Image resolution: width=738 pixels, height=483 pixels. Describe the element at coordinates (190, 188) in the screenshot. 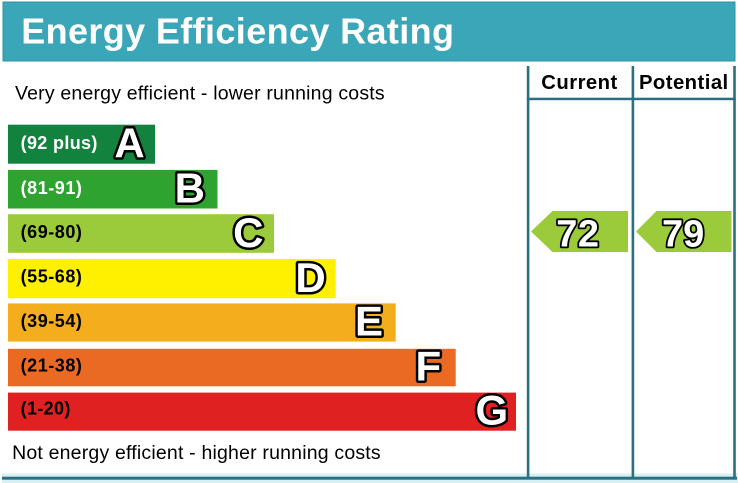

I see `svg-text: B` at that location.